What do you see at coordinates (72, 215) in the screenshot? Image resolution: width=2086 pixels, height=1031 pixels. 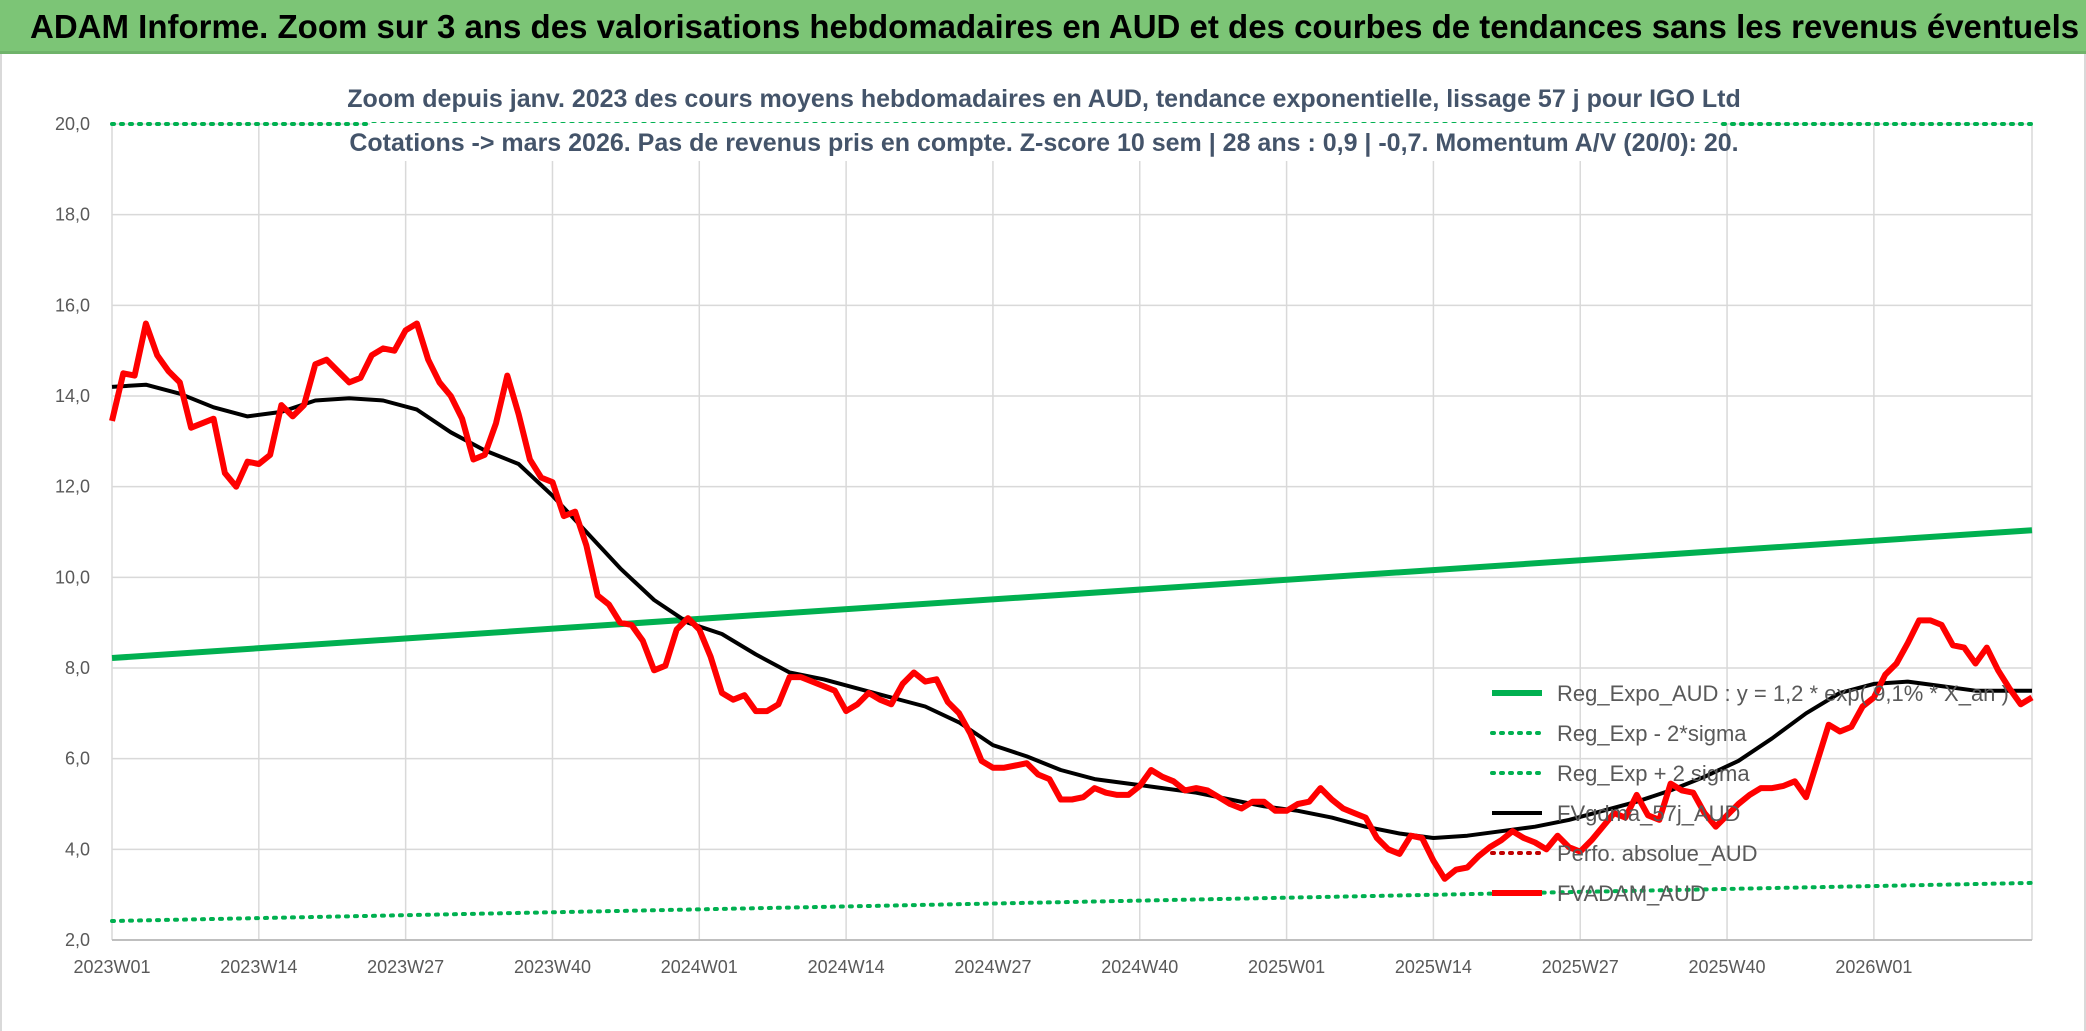 I see `y-tick-label: 18,0` at bounding box center [72, 215].